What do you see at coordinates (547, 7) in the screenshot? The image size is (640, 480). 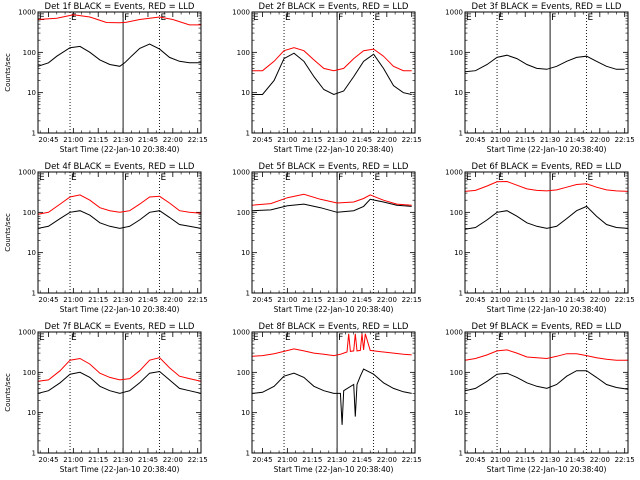 I see `panel-title: Det 3f BLACK = Events, RED = LLD` at bounding box center [547, 7].